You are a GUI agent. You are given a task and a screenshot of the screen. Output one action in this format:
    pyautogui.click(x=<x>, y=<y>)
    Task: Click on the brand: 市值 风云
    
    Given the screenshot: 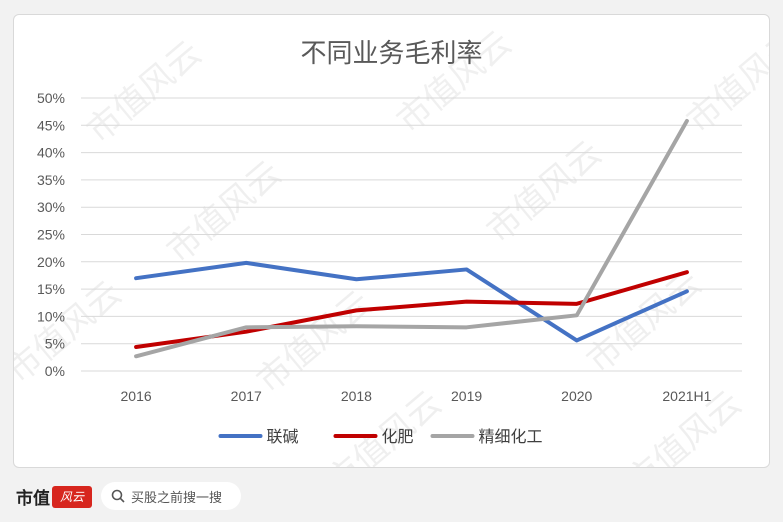 What is the action you would take?
    pyautogui.click(x=54, y=496)
    